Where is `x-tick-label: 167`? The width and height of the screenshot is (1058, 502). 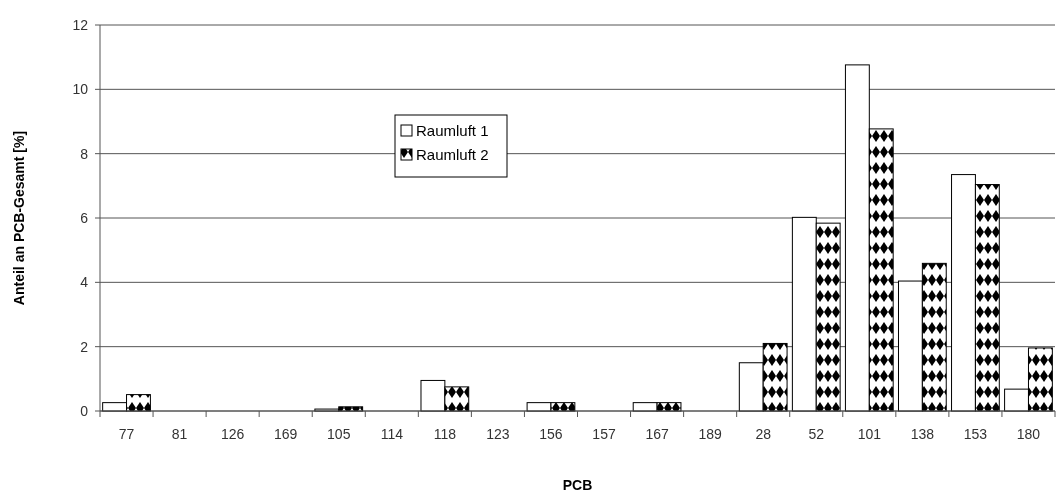 x-tick-label: 167 is located at coordinates (657, 434).